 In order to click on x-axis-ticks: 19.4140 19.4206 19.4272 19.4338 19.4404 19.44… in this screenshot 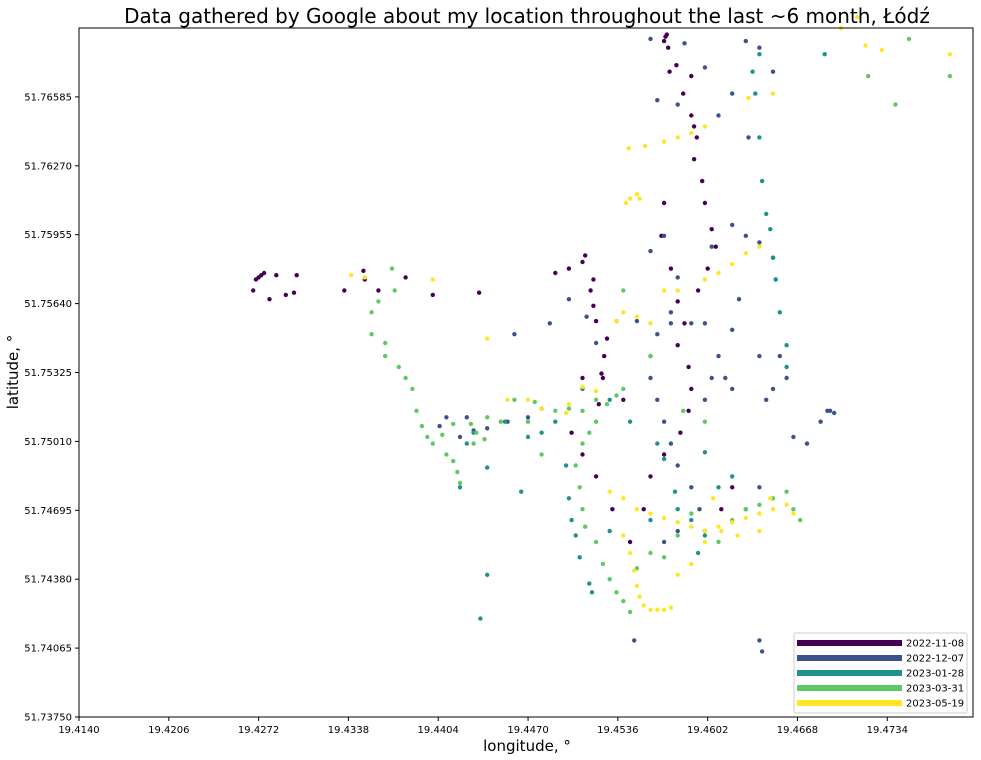, I will do `click(483, 726)`.